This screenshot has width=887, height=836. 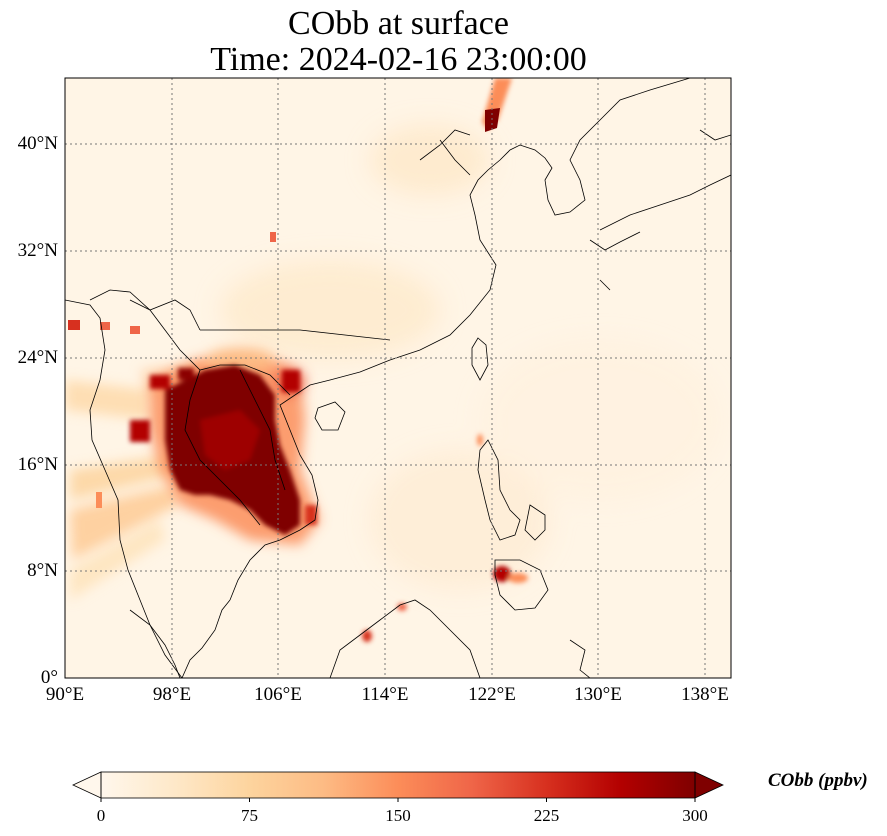 I want to click on map-title: CObb at surface, so click(x=398, y=23).